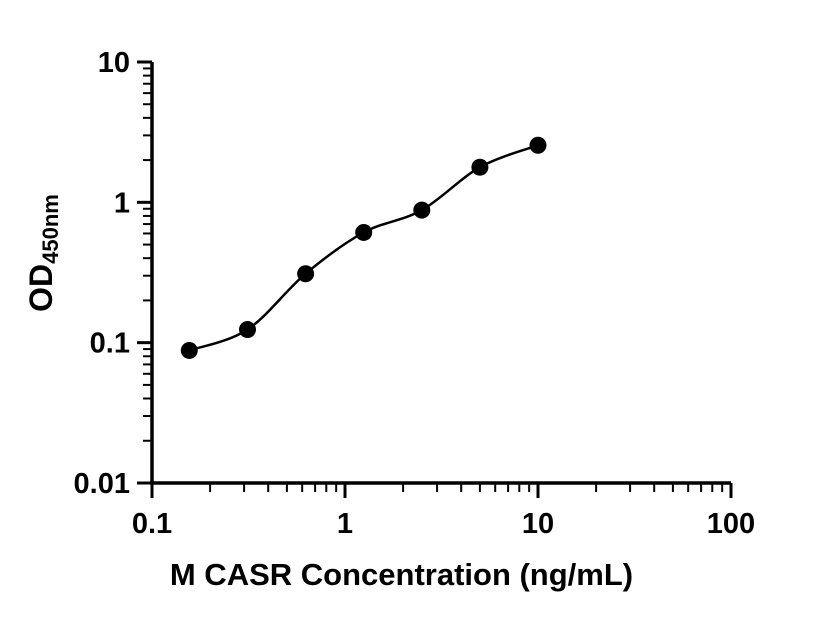 This screenshot has width=816, height=640. I want to click on x-tick-label: 1, so click(345, 524).